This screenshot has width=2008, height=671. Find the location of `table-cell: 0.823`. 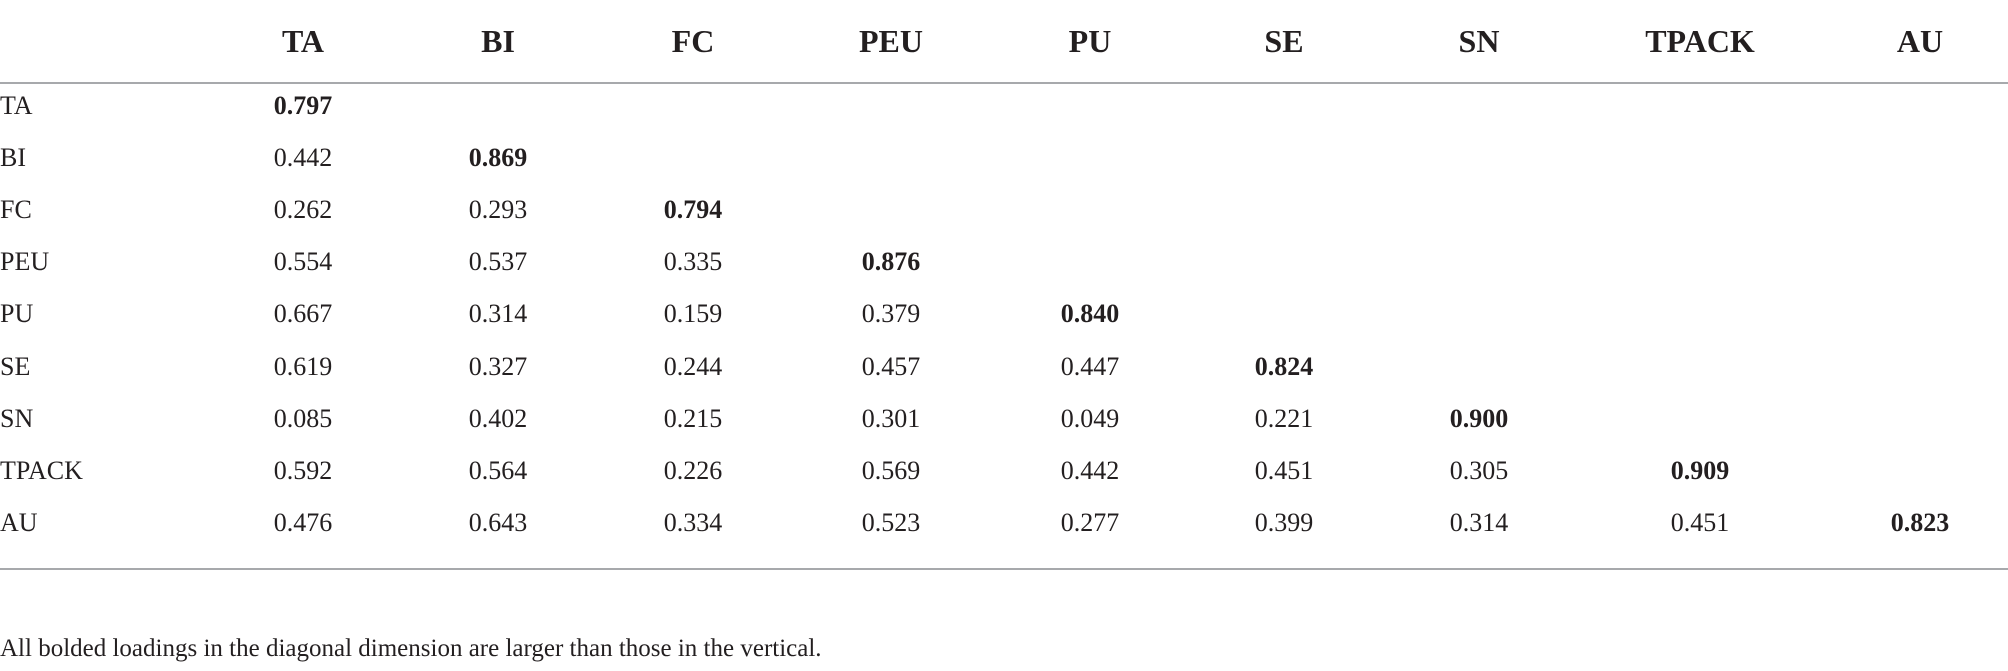

table-cell: 0.823 is located at coordinates (1920, 522).